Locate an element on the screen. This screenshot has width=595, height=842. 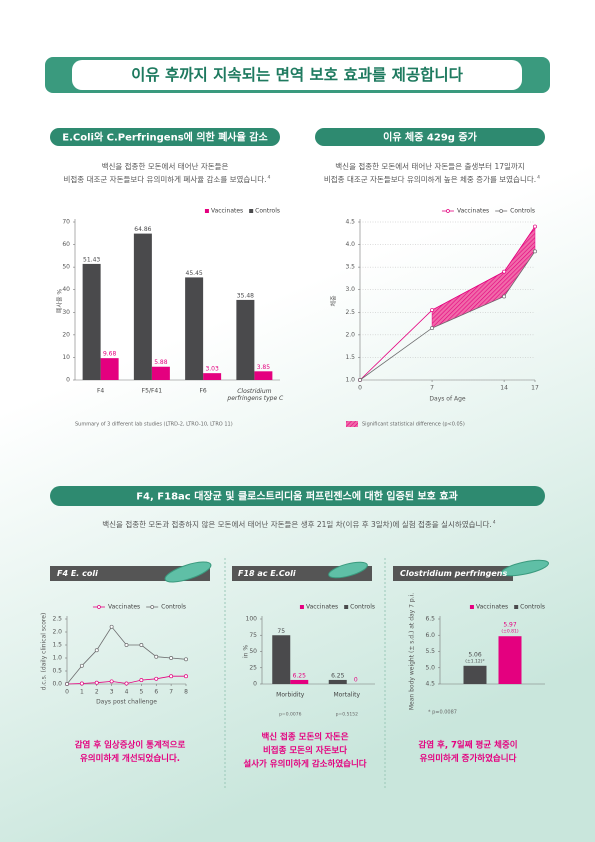
y-tick-label: 0.5 is located at coordinates (57, 671).